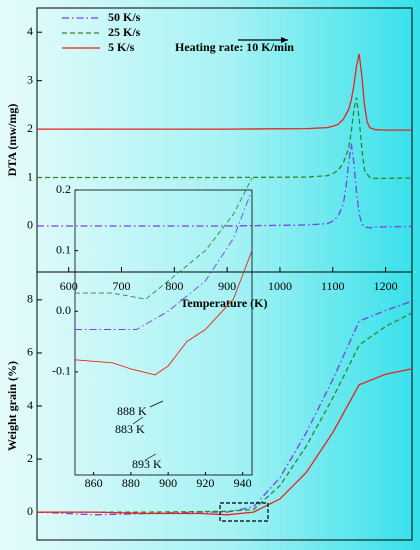 This screenshot has width=420, height=550. I want to click on y-tick-label: 8, so click(30, 299).